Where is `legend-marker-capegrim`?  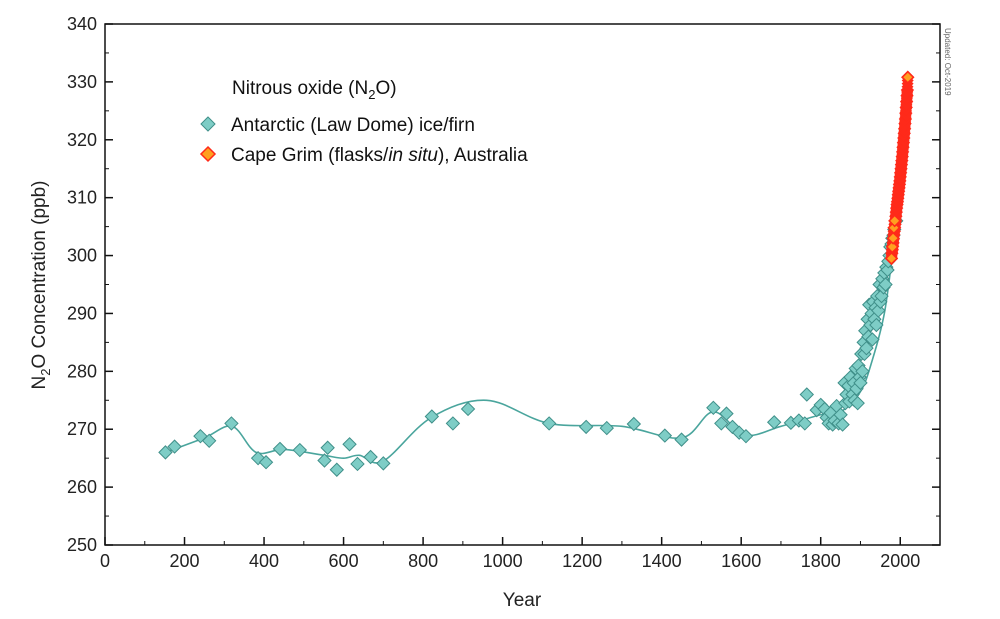
legend-marker-capegrim is located at coordinates (208, 154).